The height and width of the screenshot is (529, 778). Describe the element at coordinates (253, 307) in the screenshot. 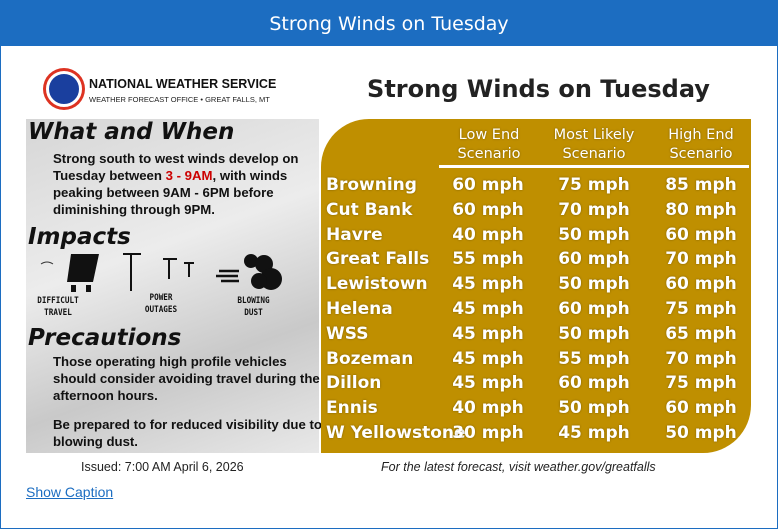

I see `impact-blowing-dust: BLOWING DUST` at that location.